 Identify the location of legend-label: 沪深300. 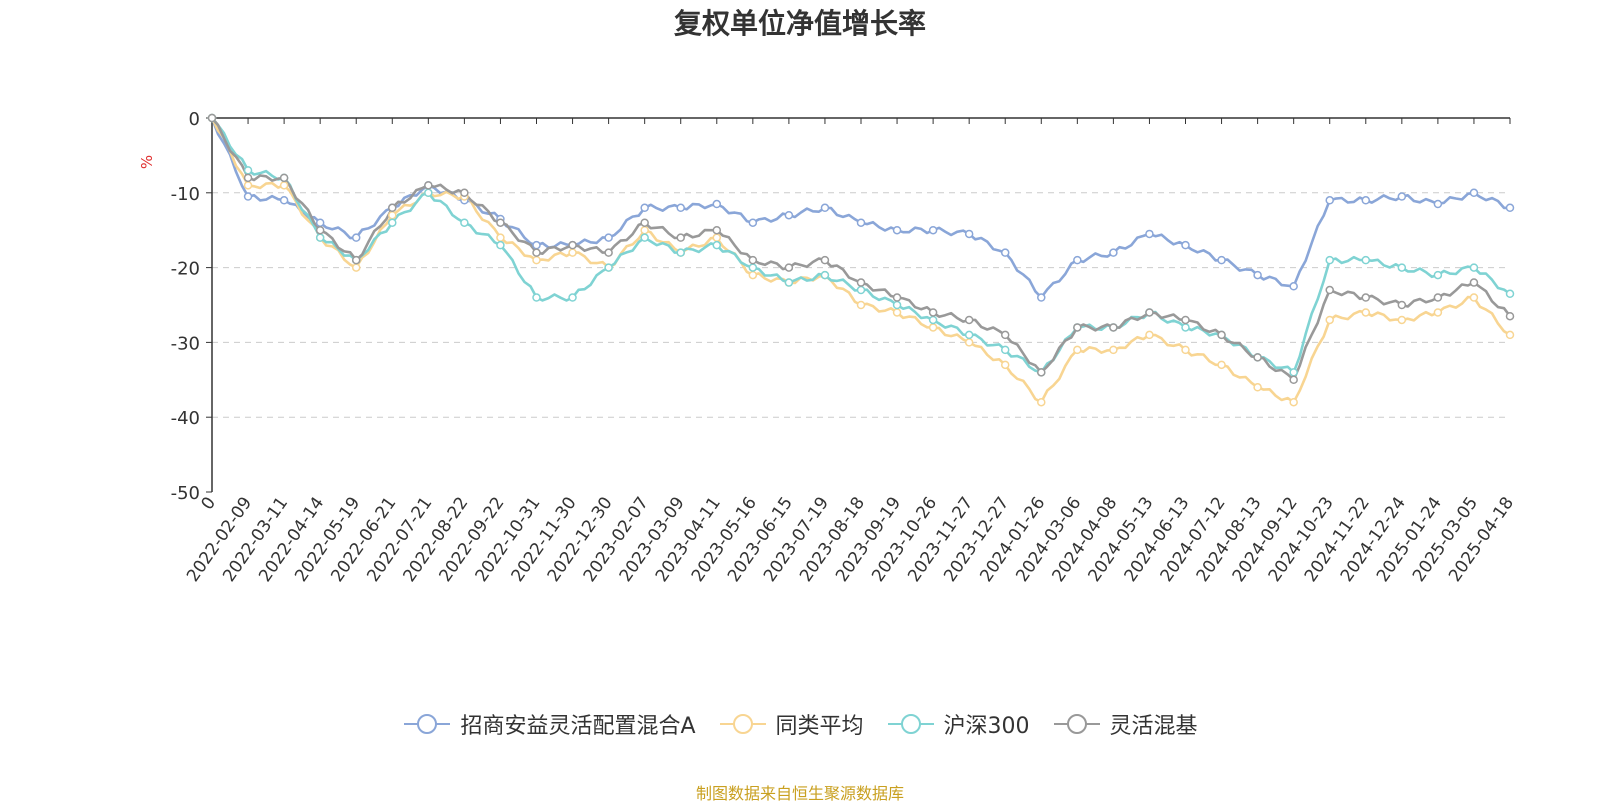
(986, 726).